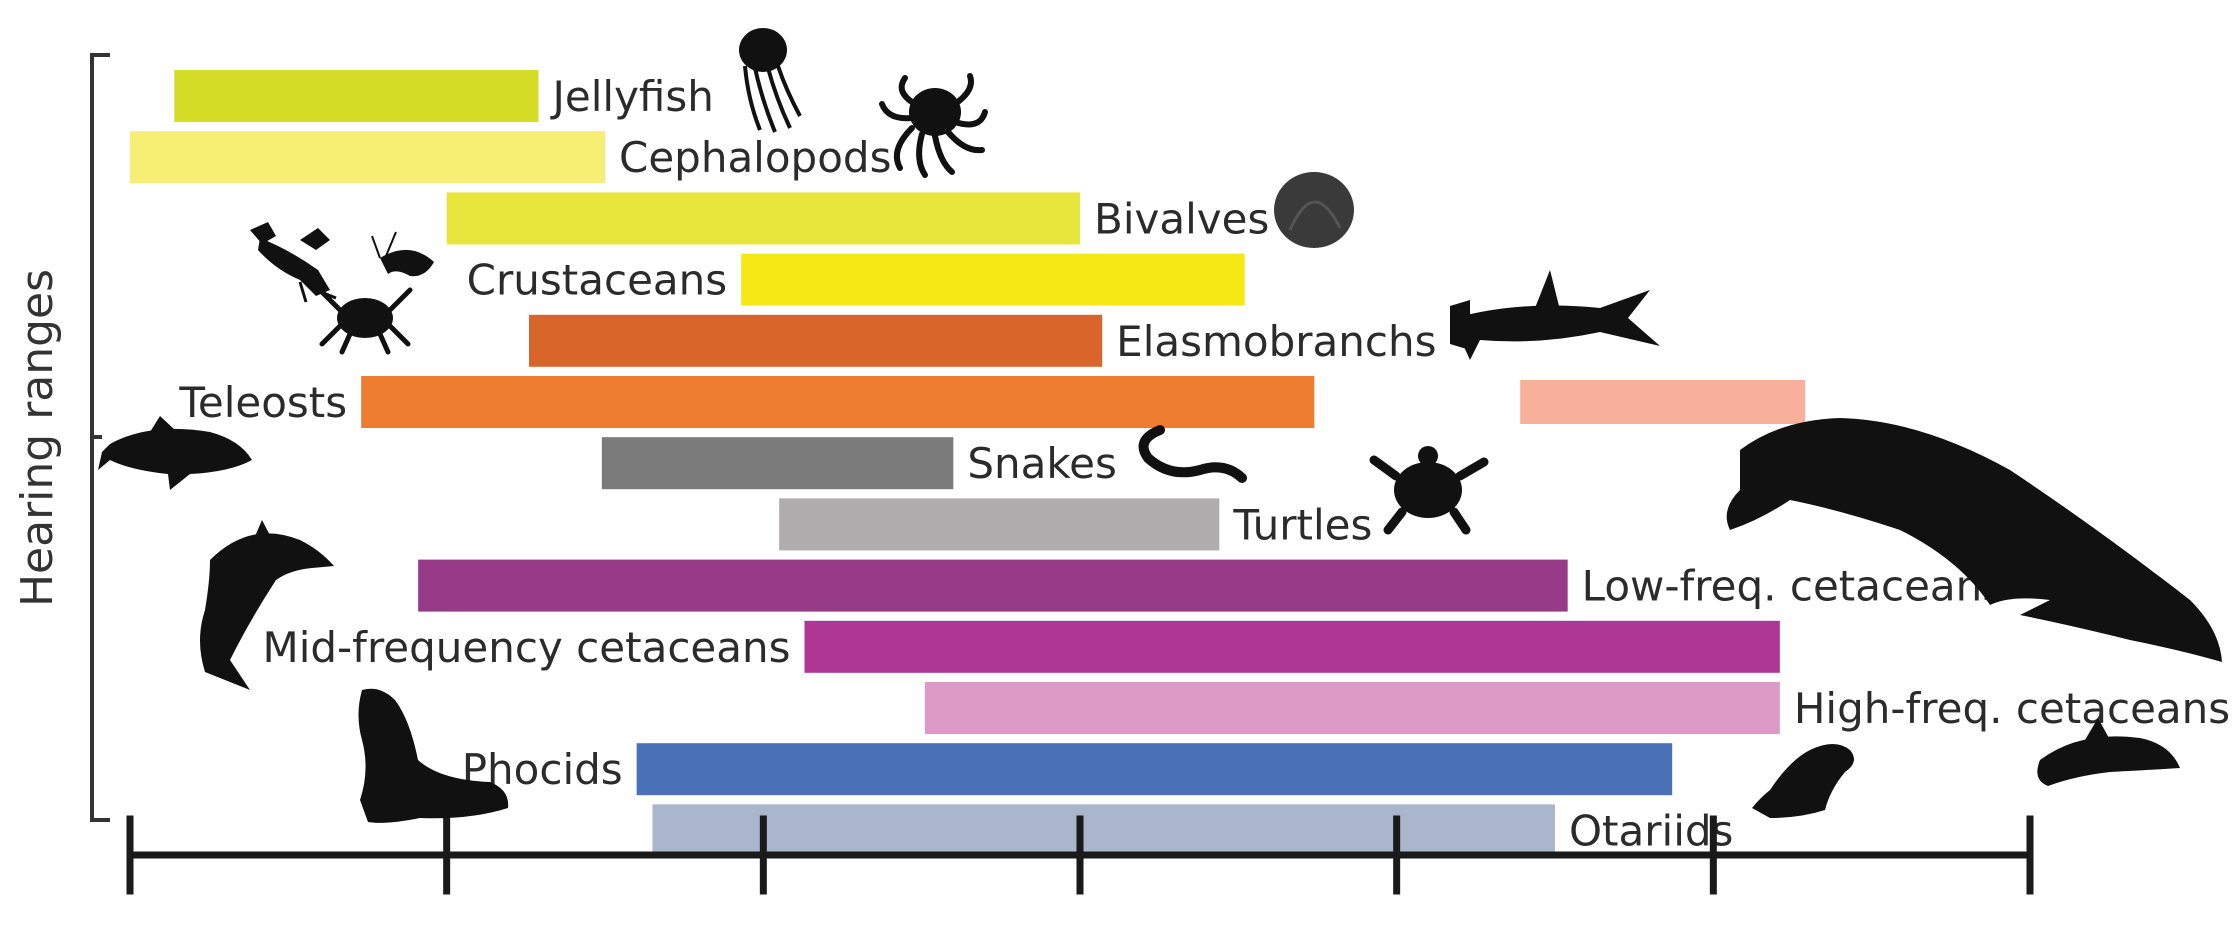  Describe the element at coordinates (838, 402) in the screenshot. I see `bar-teleosts` at that location.